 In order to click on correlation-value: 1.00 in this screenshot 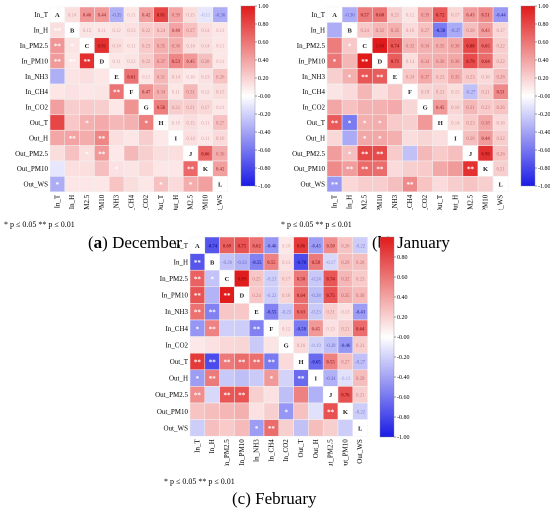, I will do `click(380, 47)`.